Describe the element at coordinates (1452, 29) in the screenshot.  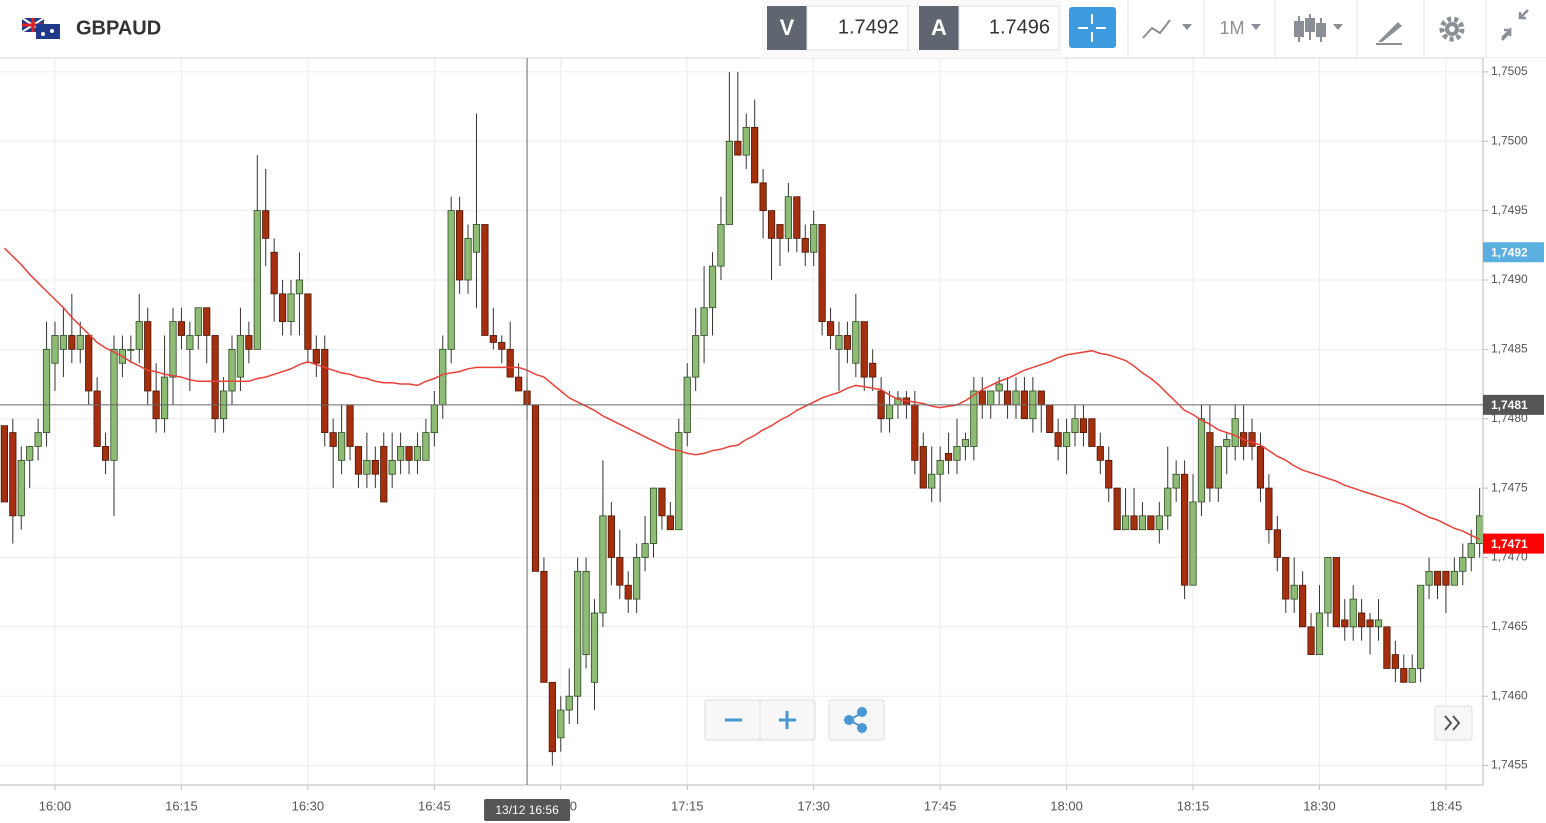
I see `settings-button` at that location.